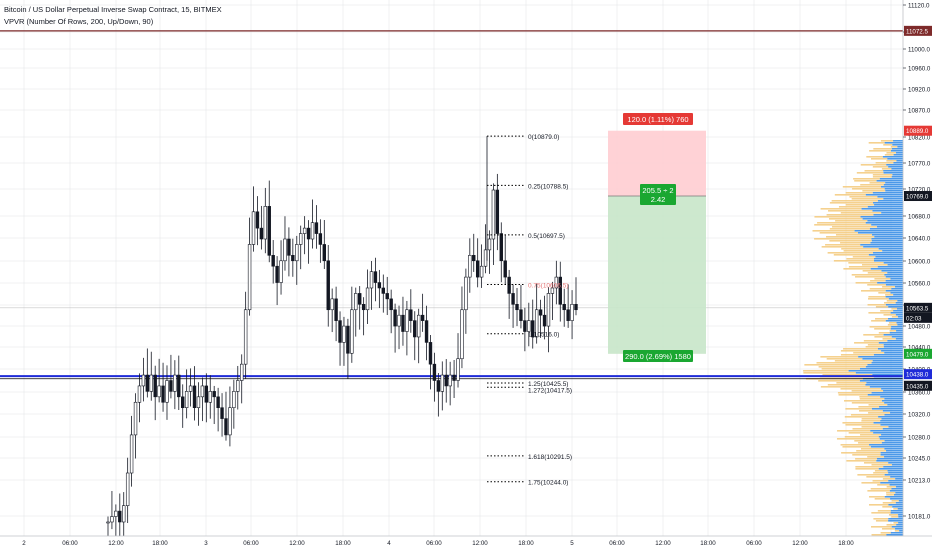 This screenshot has width=932, height=555. I want to click on price-tick-label: 10440.0, so click(919, 348).